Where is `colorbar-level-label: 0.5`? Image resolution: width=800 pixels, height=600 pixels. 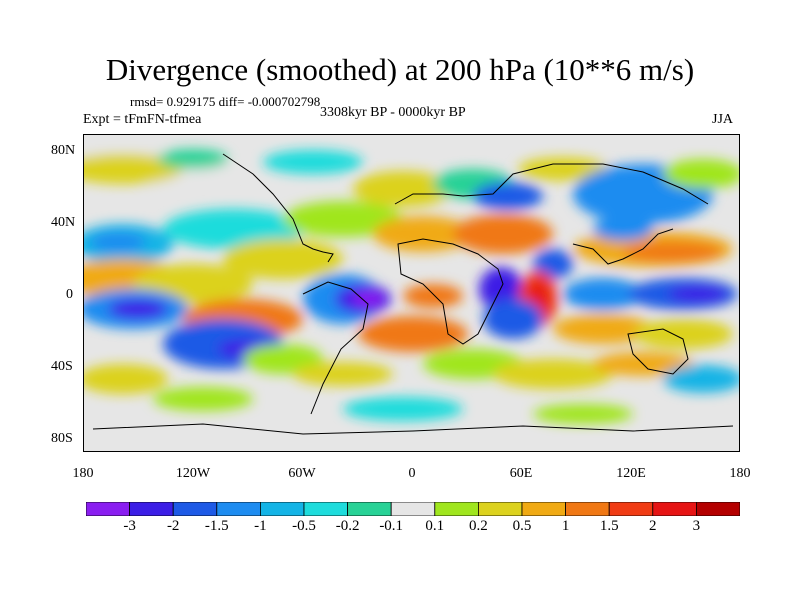 colorbar-level-label: 0.5 is located at coordinates (522, 526).